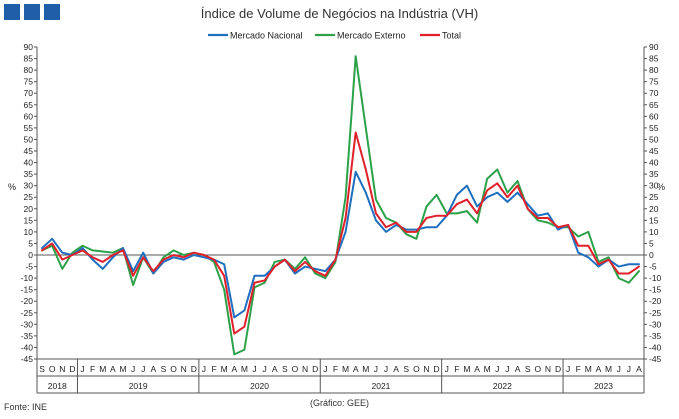  I want to click on y-tick-label-left: 65, so click(29, 105).